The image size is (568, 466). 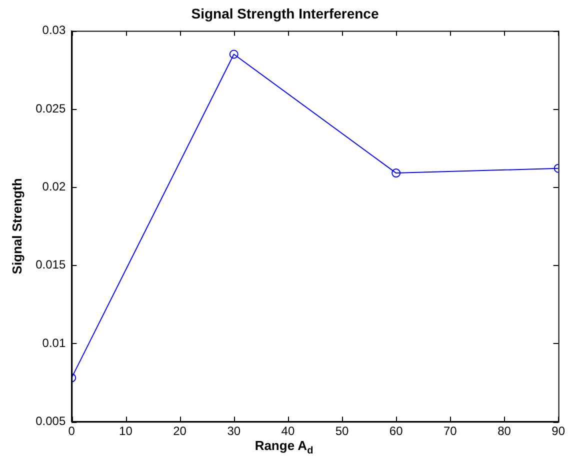 I want to click on y-tick-label: 0.005, so click(x=51, y=421).